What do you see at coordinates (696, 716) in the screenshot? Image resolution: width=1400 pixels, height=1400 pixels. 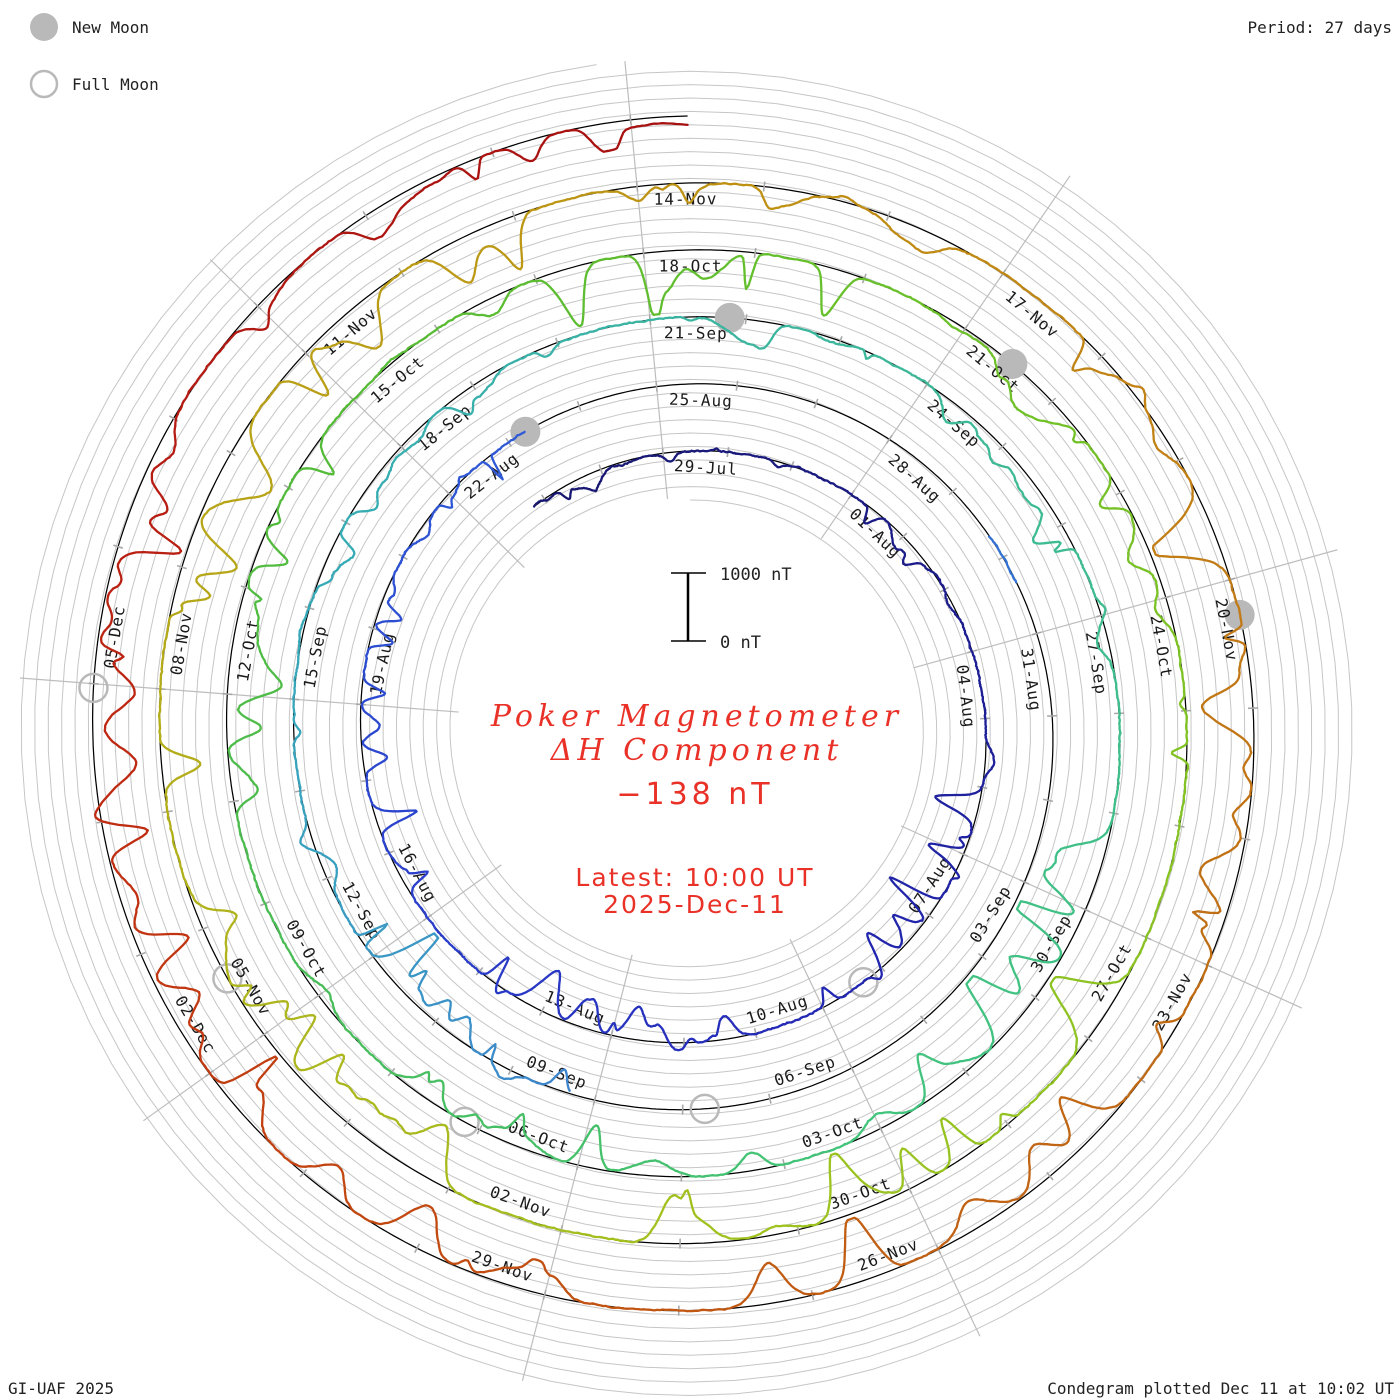 I see `plot-title-line1: Poker Magnetometer` at bounding box center [696, 716].